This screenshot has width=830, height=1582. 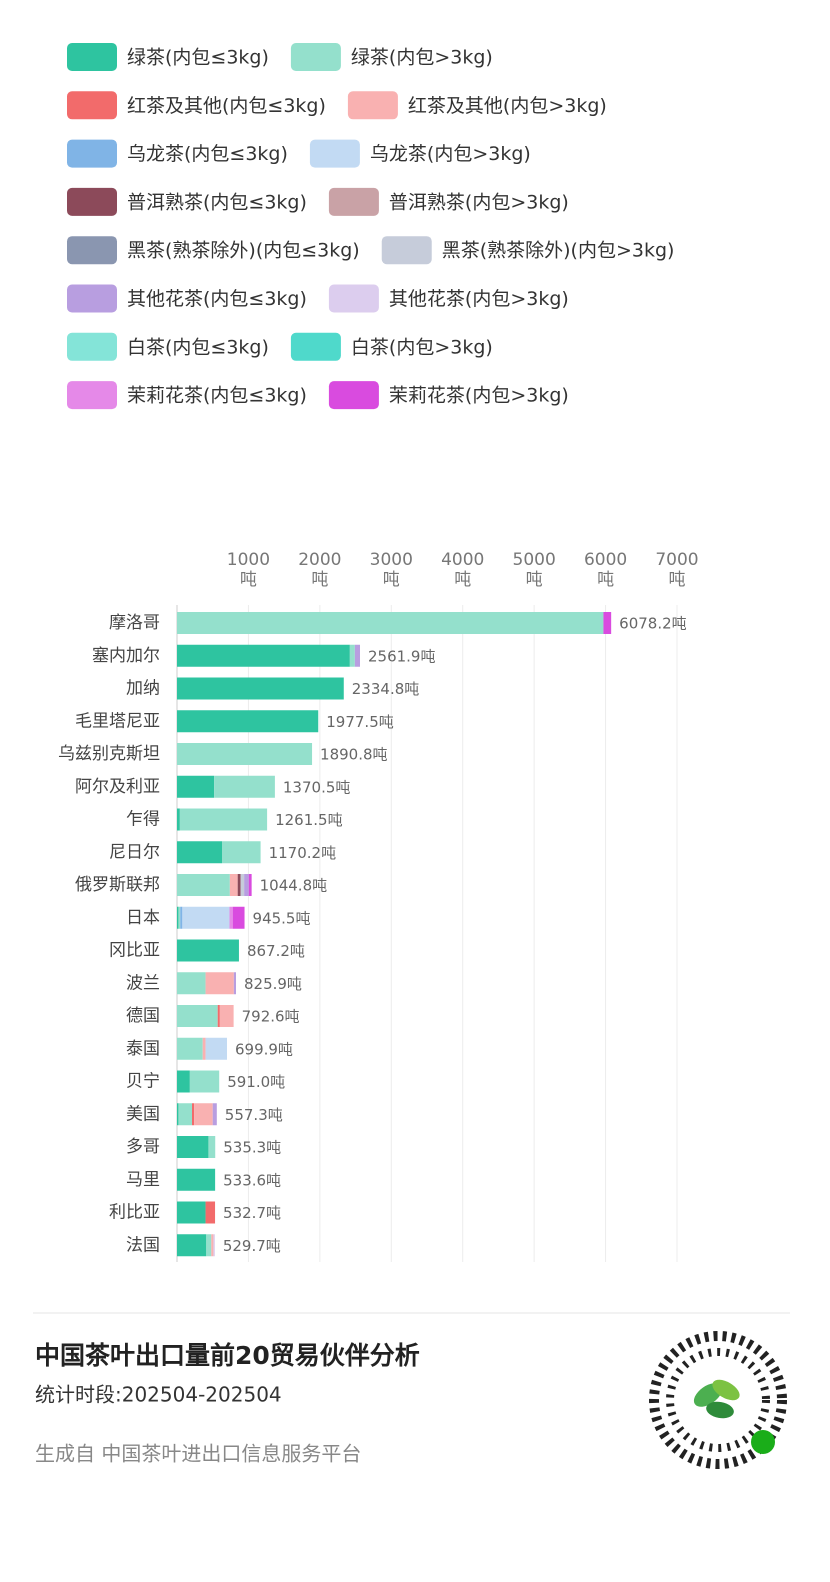 What do you see at coordinates (198, 1454) in the screenshot?
I see `source: 生成自 中国茶叶进出口信息服务平台` at bounding box center [198, 1454].